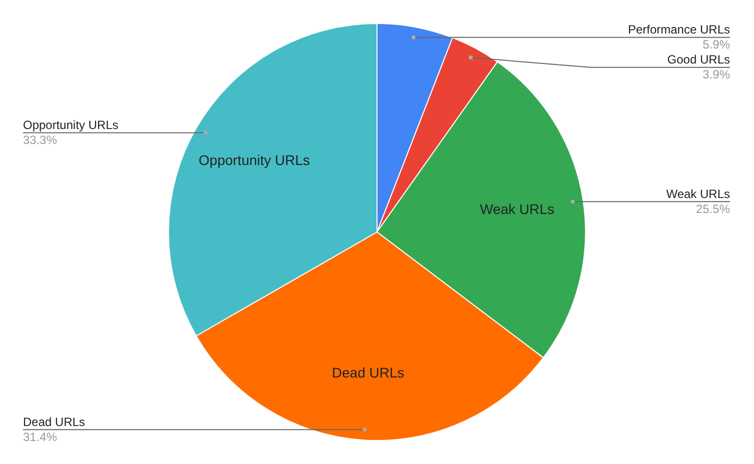 This screenshot has width=754, height=464. What do you see at coordinates (698, 59) in the screenshot?
I see `slice-label: Good URLs` at bounding box center [698, 59].